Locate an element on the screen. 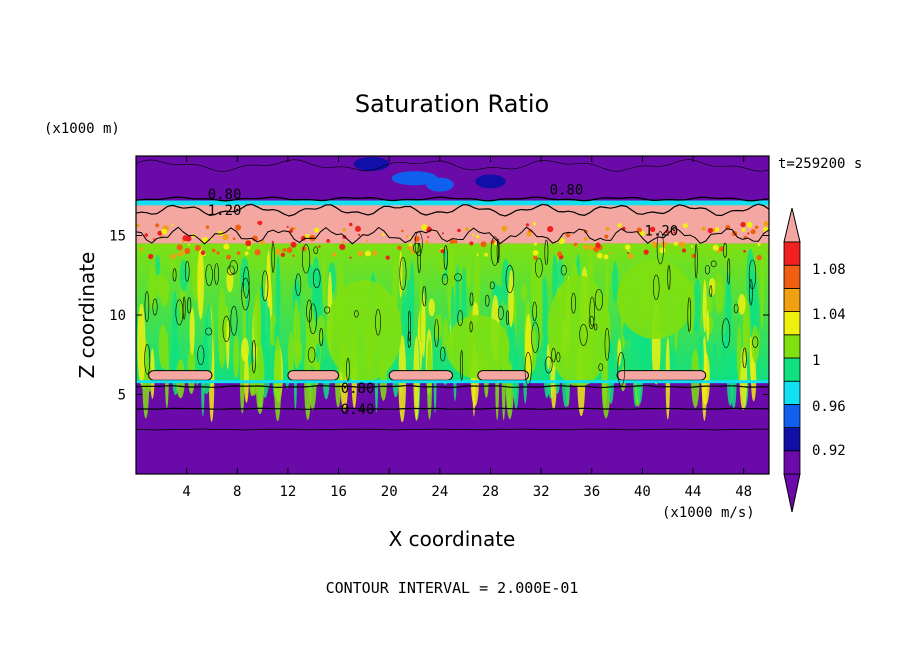  colorbar-tick-label: 0.92 is located at coordinates (829, 451).